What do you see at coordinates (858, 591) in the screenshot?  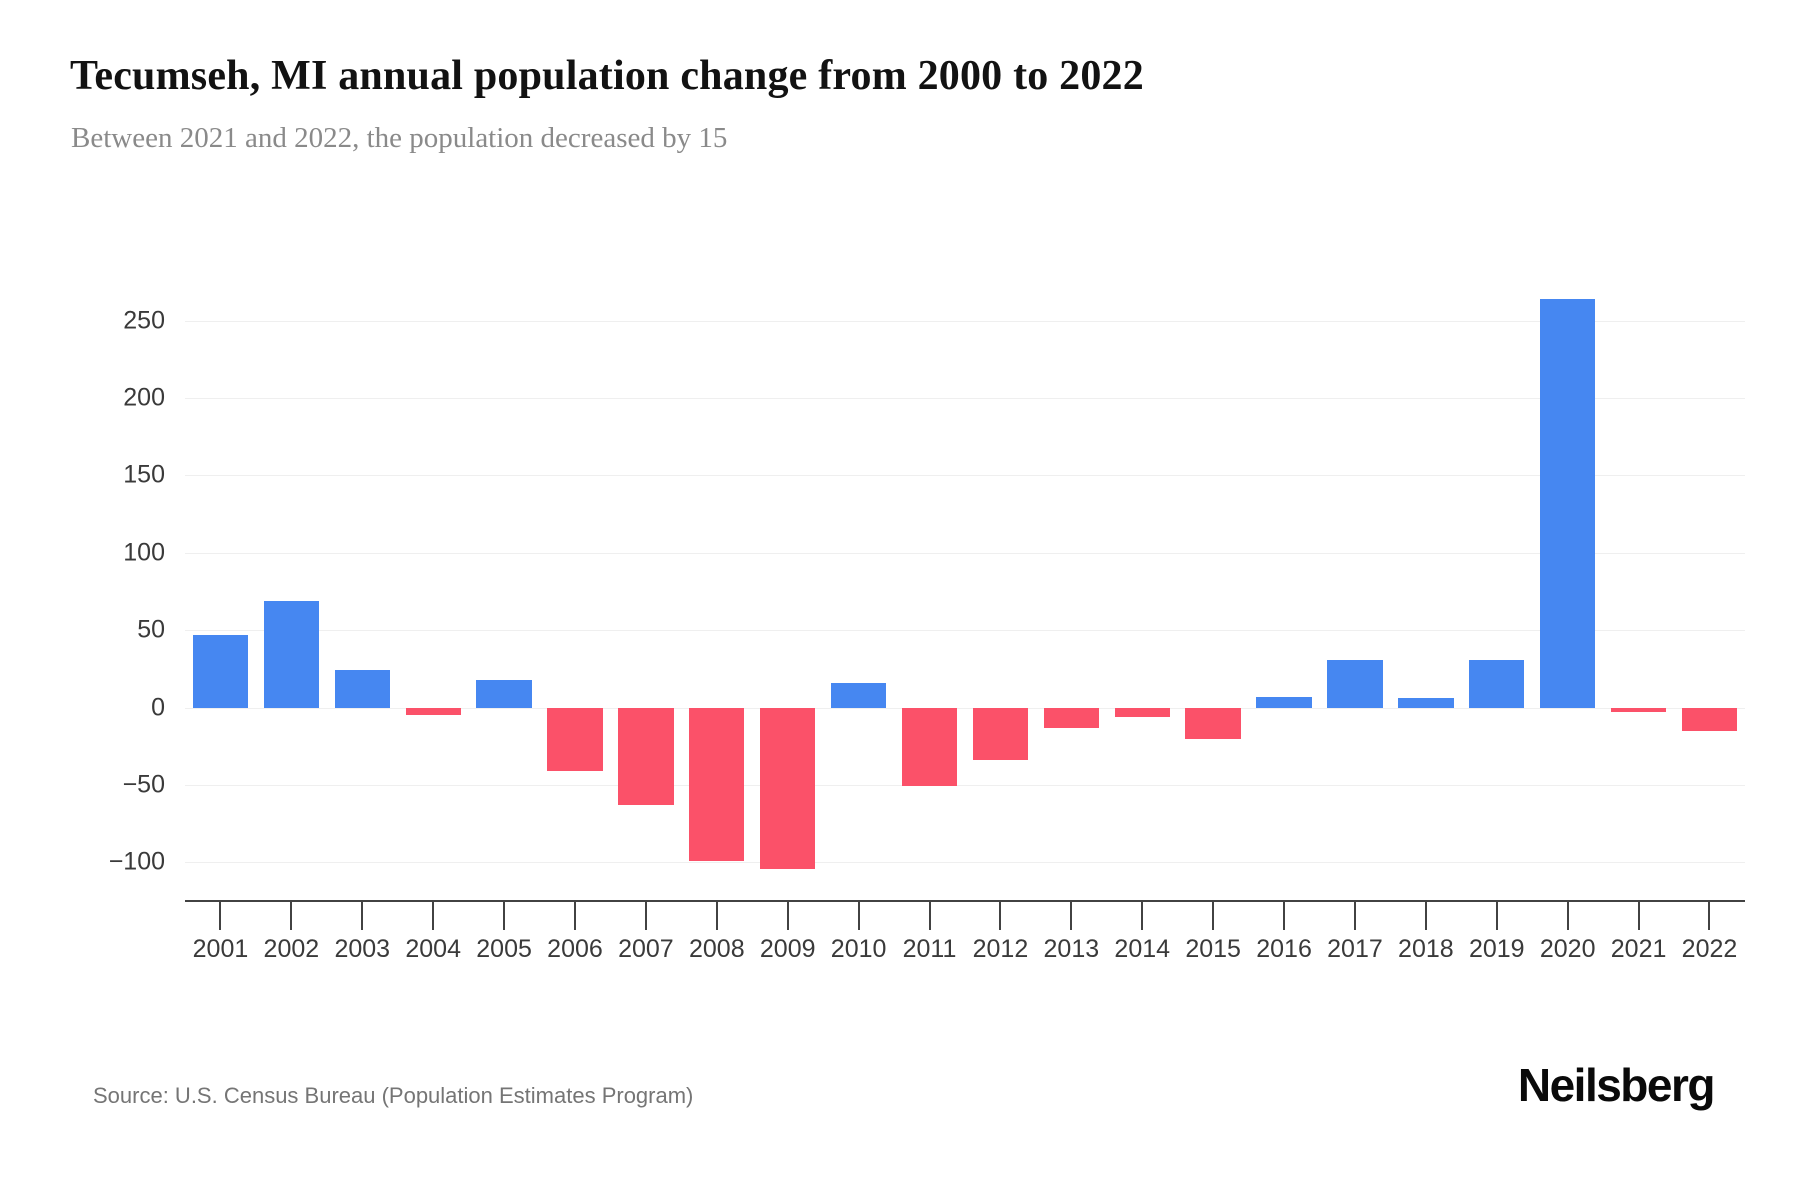 I see `bar-slot-2010` at bounding box center [858, 591].